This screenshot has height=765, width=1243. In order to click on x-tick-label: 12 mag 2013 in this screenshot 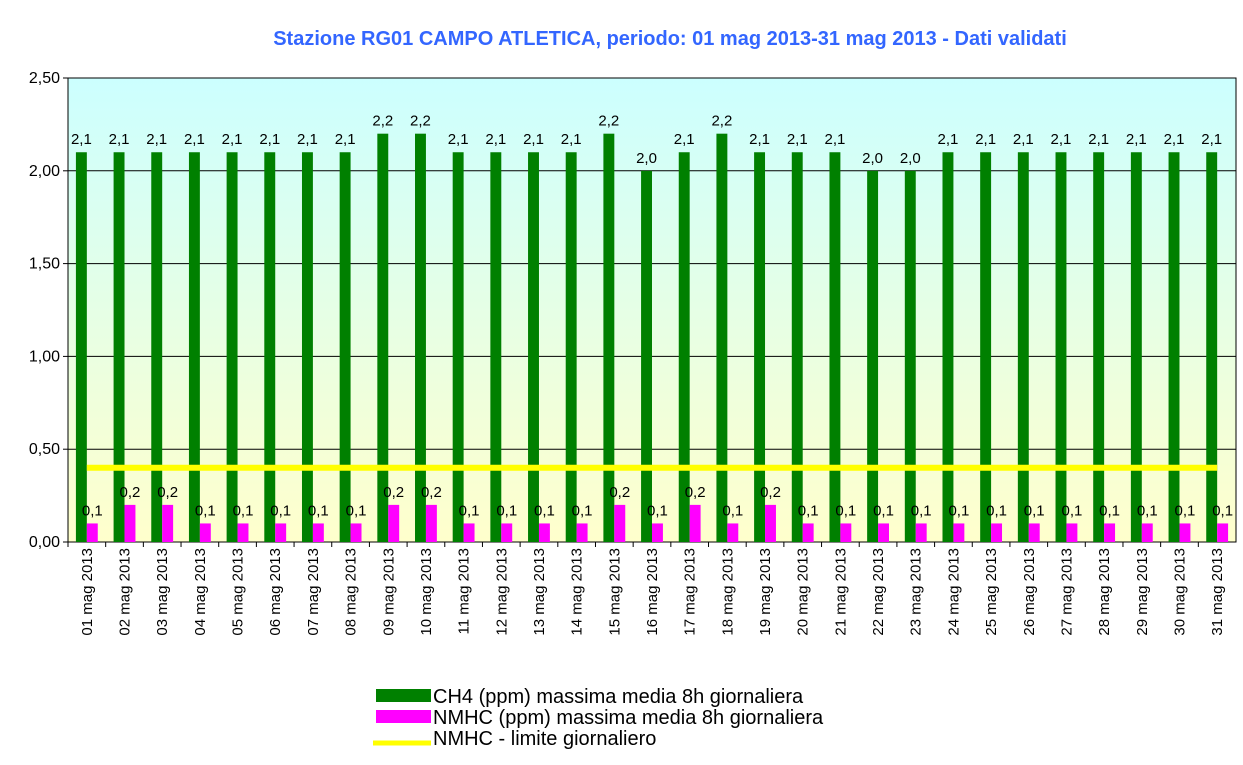, I will do `click(501, 592)`.